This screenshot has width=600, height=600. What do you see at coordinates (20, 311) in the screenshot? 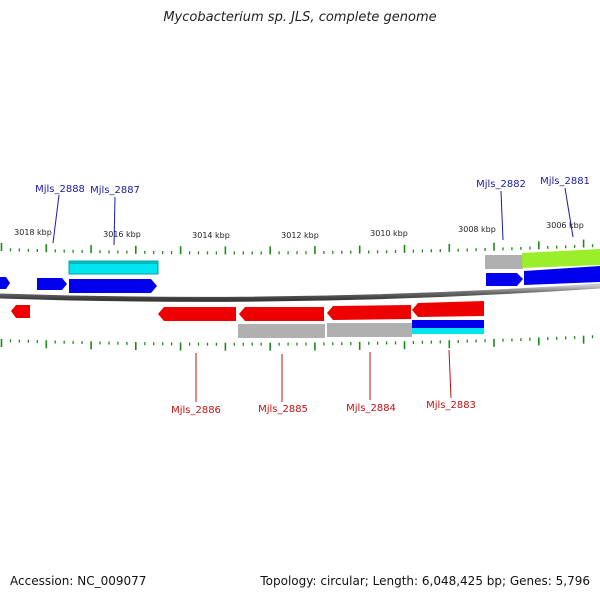
I see `reverse-gene-arrow-left-edge` at bounding box center [20, 311].